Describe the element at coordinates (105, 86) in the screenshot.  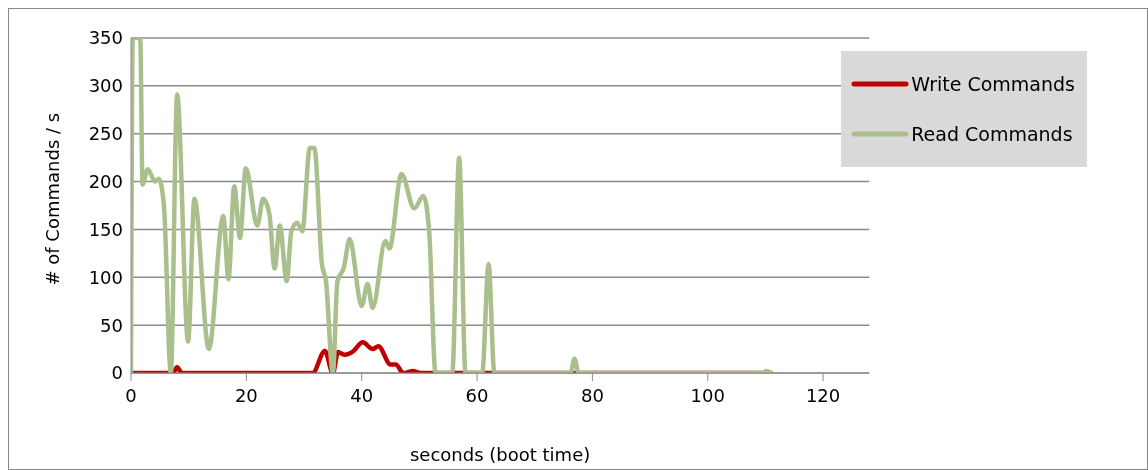
I see `y-tick-label: 300` at that location.